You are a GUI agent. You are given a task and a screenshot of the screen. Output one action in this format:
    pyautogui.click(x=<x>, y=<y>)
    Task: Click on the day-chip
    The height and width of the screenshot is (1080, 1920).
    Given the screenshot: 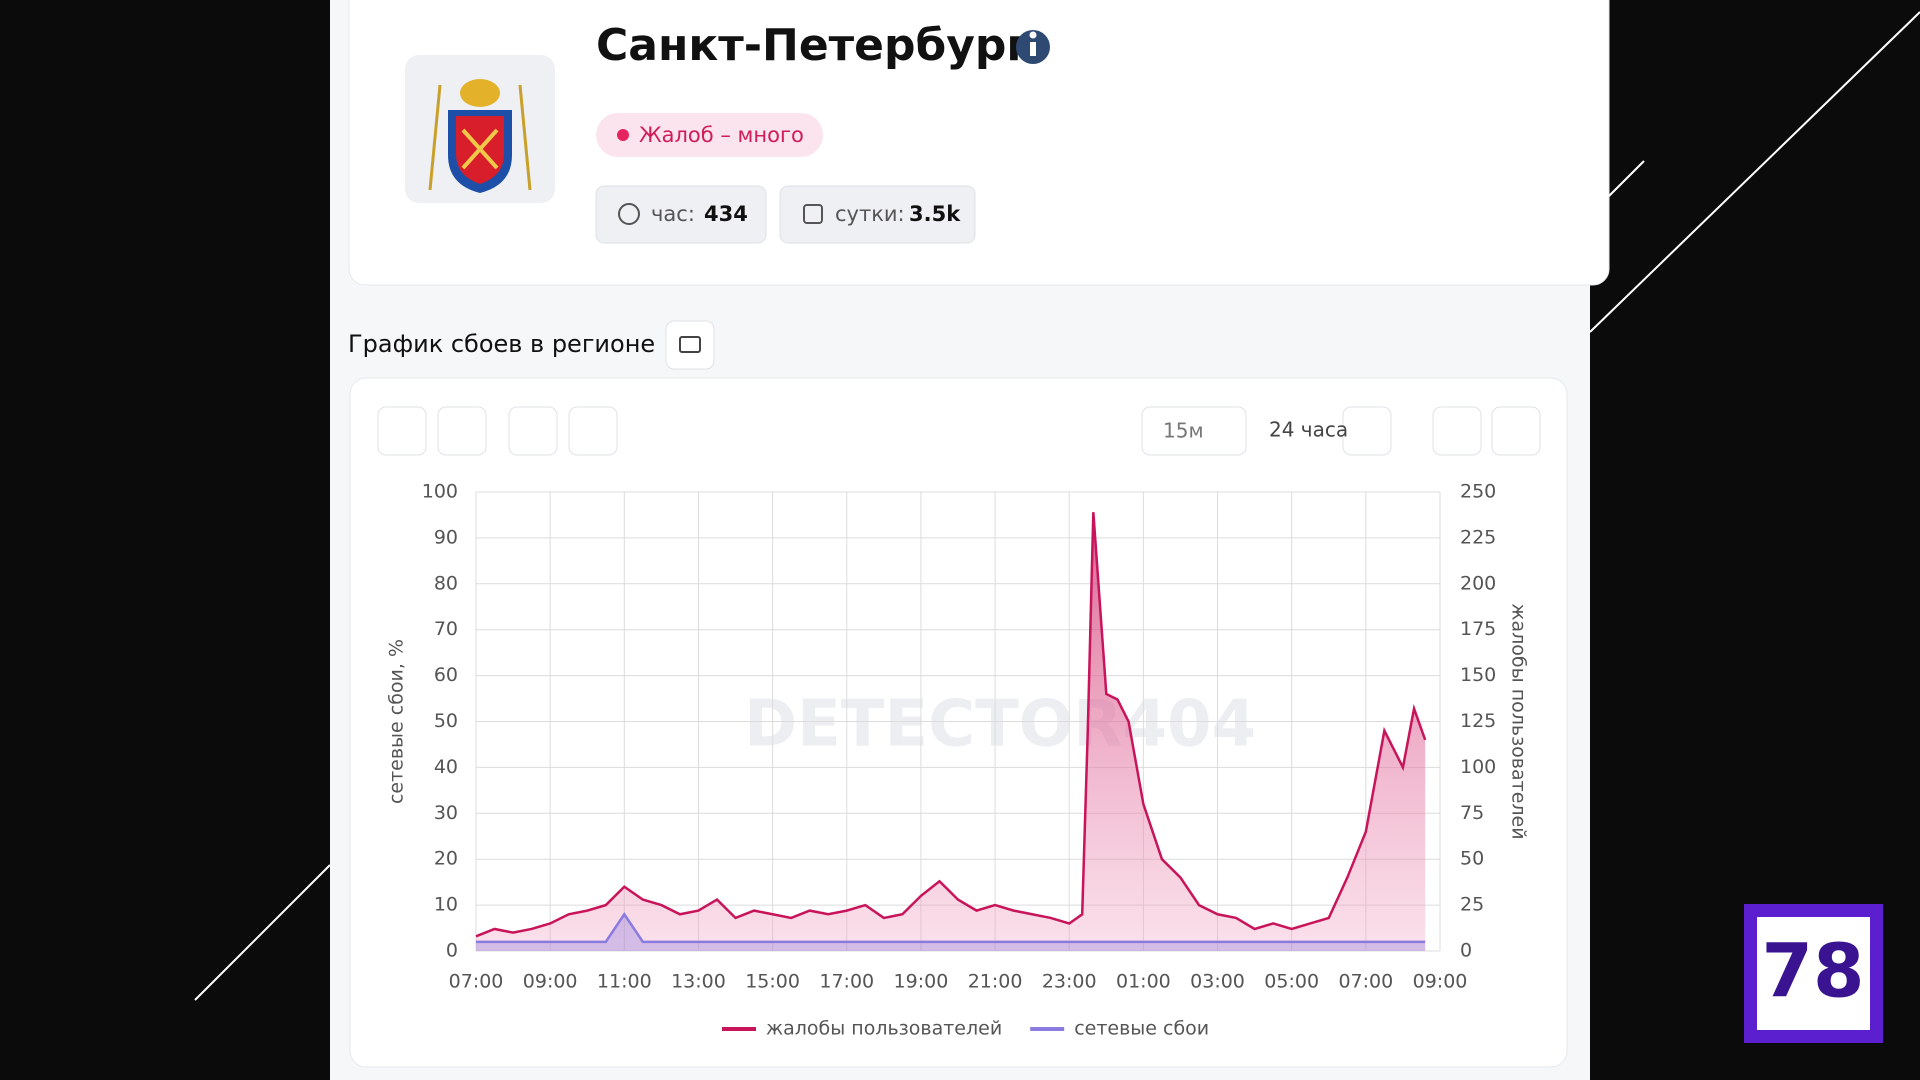 What is the action you would take?
    pyautogui.click(x=877, y=214)
    